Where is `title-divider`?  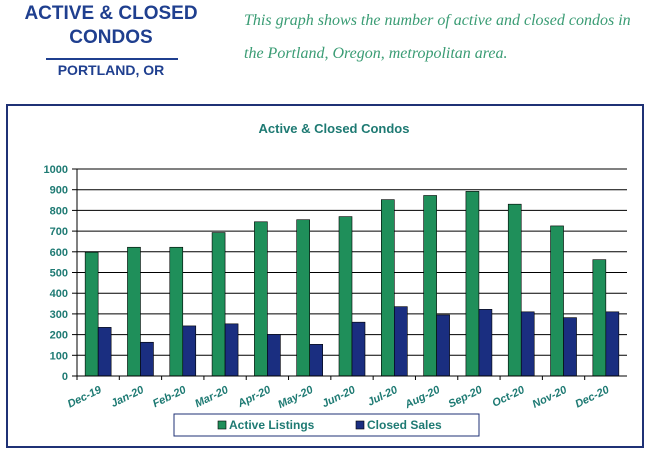
title-divider is located at coordinates (112, 59).